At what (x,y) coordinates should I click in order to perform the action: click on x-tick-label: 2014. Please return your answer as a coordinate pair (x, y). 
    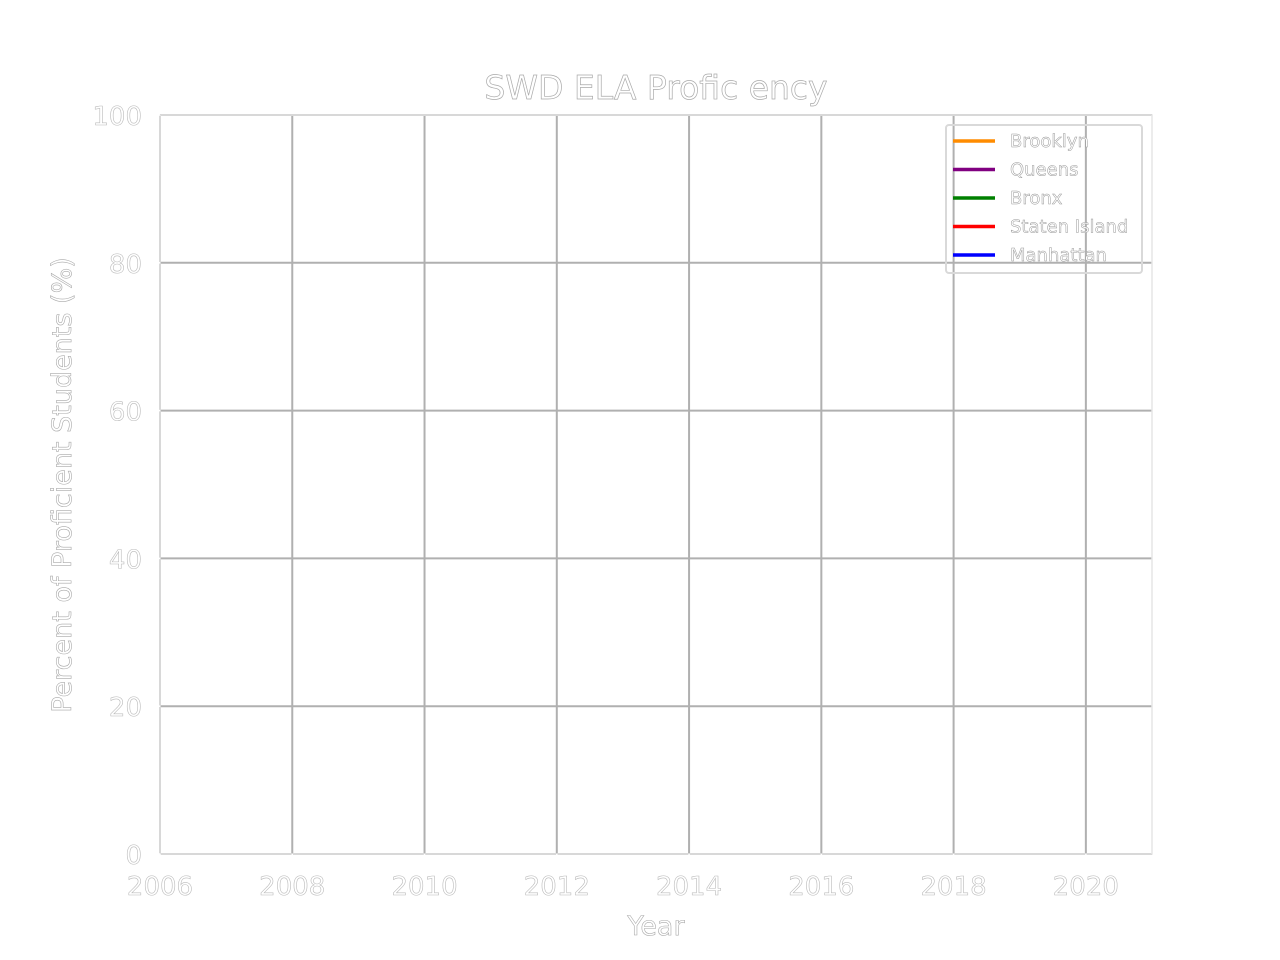
    Looking at the image, I should click on (689, 887).